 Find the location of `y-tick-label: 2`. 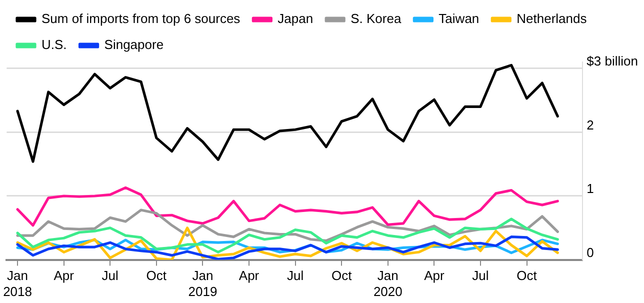

y-tick-label: 2 is located at coordinates (590, 124).